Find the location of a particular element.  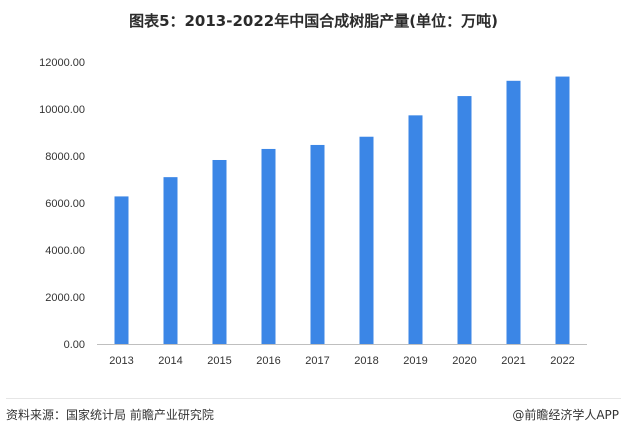

chart-title: 图表5：2013-2022年中国合成树脂产量(单位：万吨) is located at coordinates (313, 21).